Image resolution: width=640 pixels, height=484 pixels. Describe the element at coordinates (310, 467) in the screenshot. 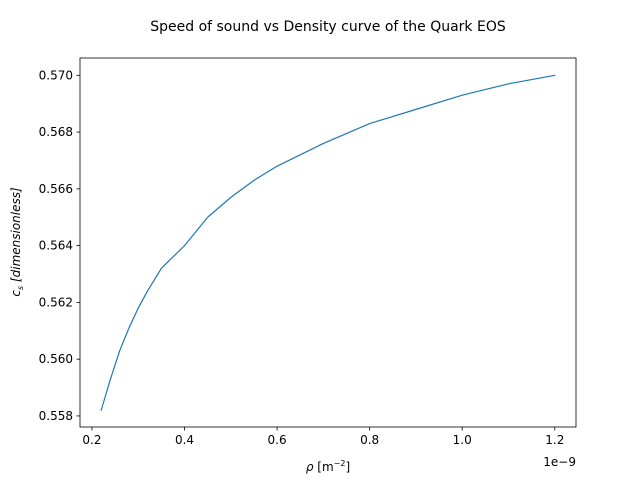

I see `x-axis-label-symbol: ρ` at that location.